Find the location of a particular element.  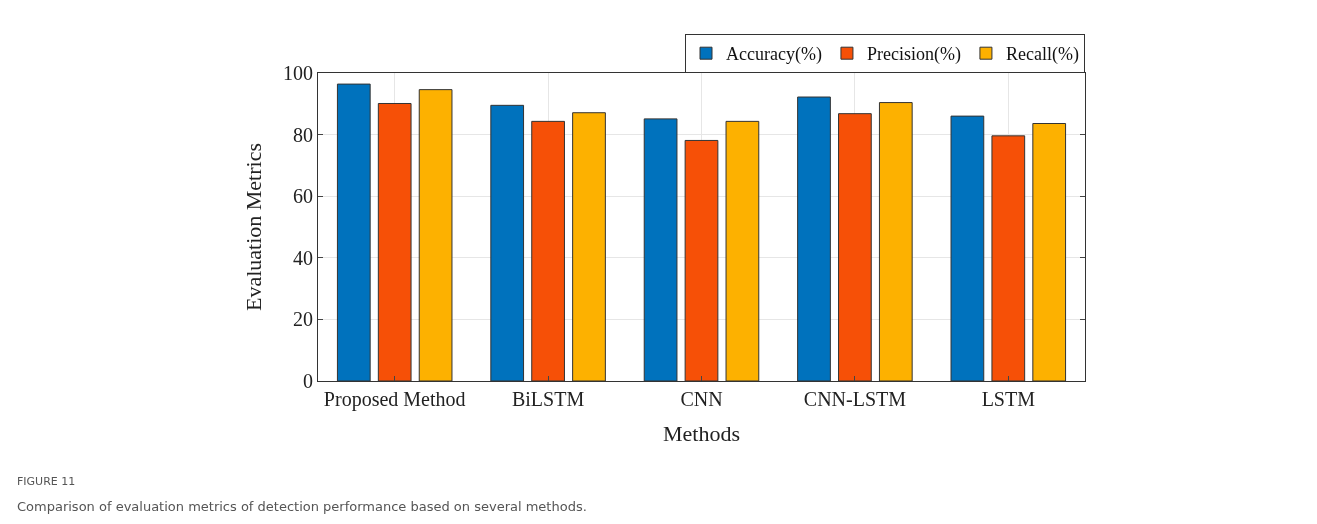

y-tick-label: 80 is located at coordinates (303, 134).